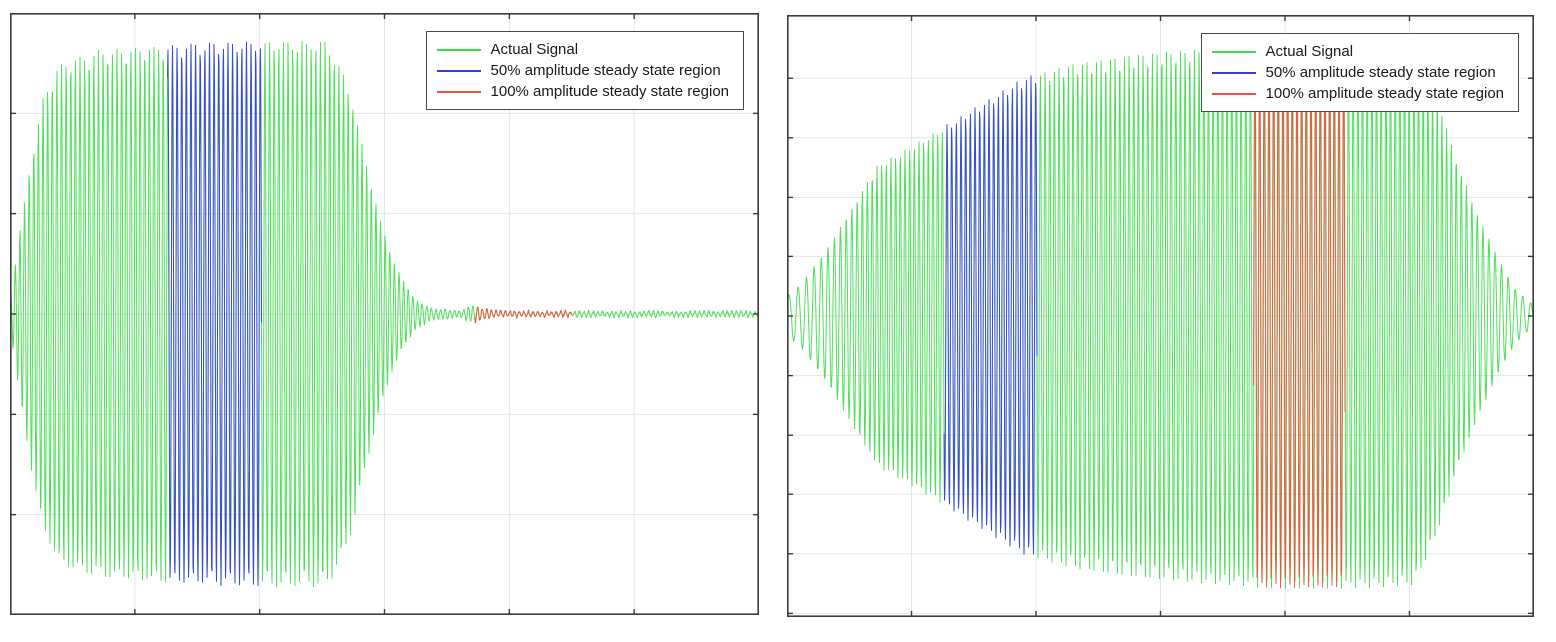  What do you see at coordinates (523, 315) in the screenshot?
I see `trace-100-amplitude-steady-state-region` at bounding box center [523, 315].